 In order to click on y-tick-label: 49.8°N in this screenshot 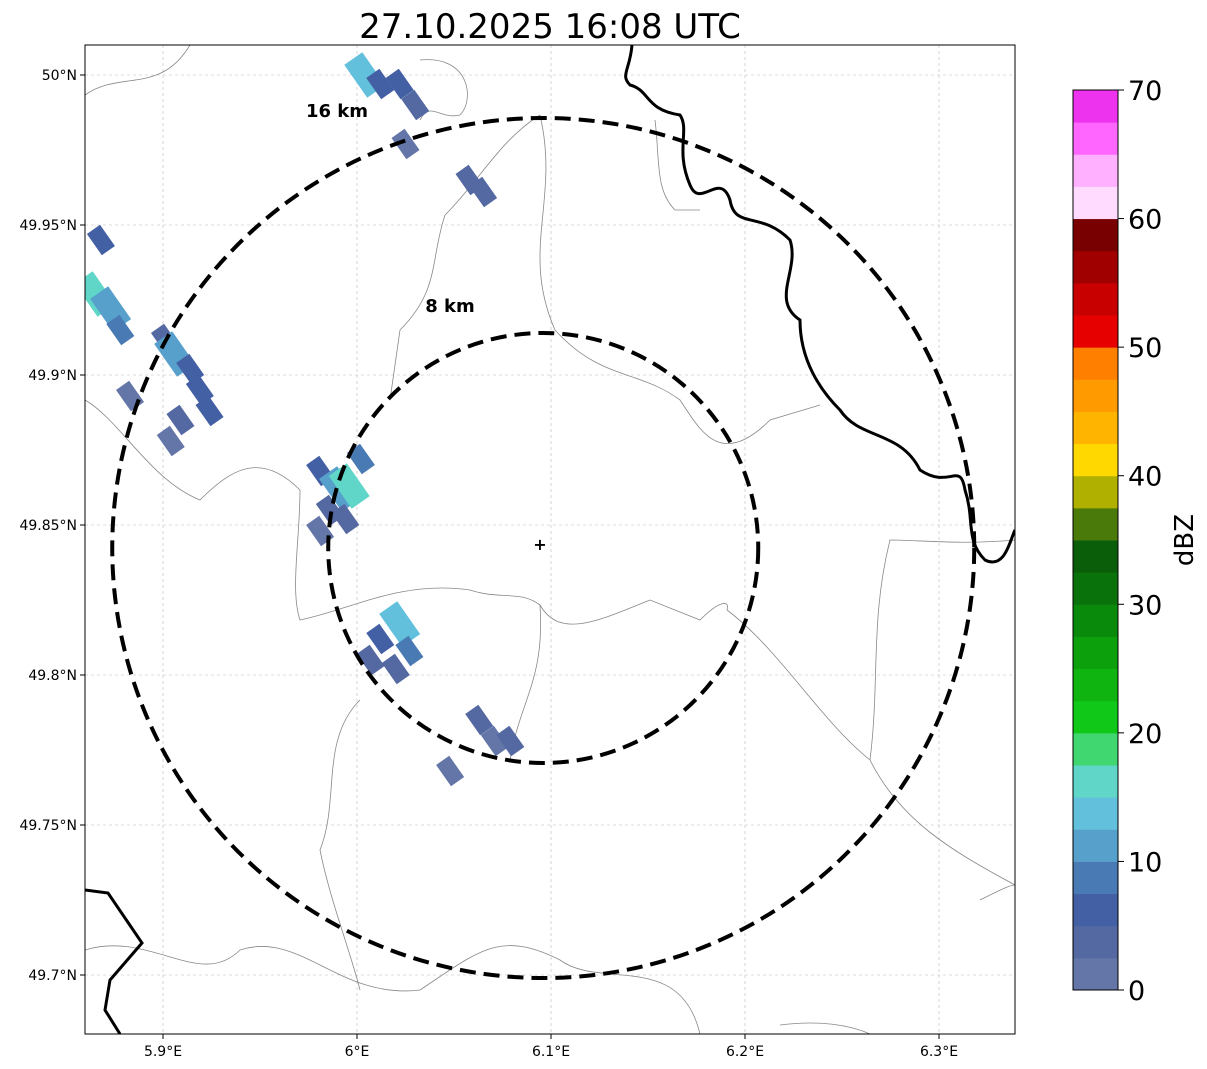, I will do `click(52, 676)`.